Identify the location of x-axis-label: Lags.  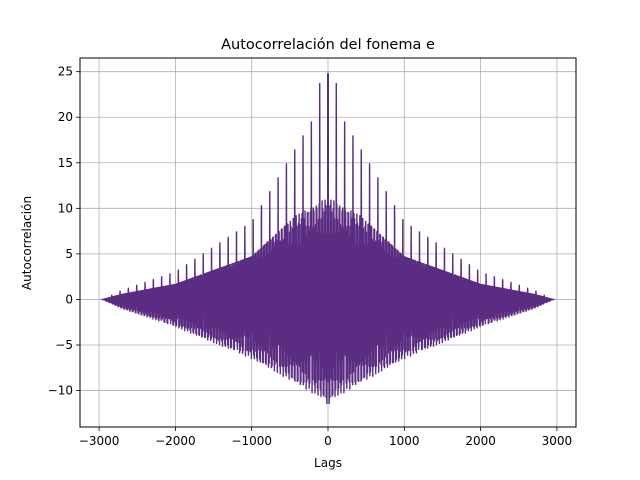
(328, 463).